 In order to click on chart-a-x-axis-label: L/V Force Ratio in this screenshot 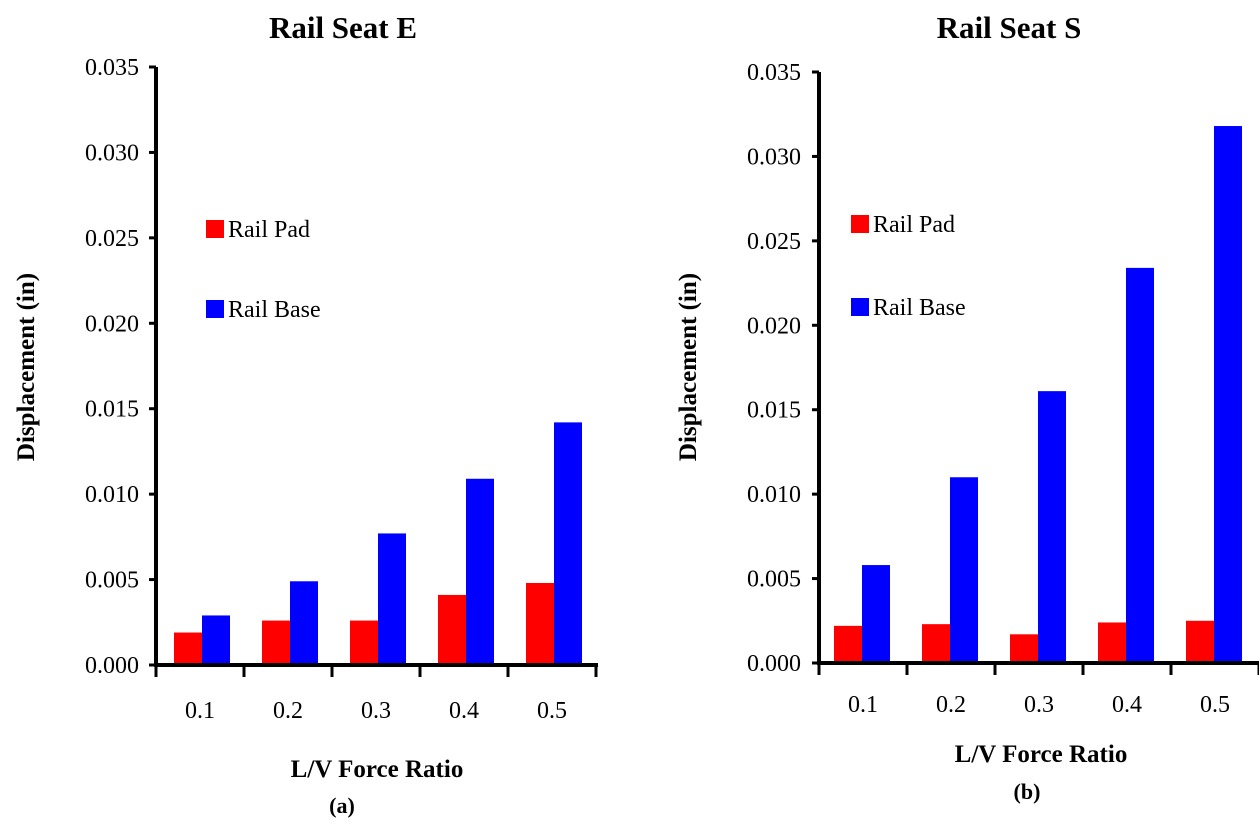, I will do `click(377, 769)`.